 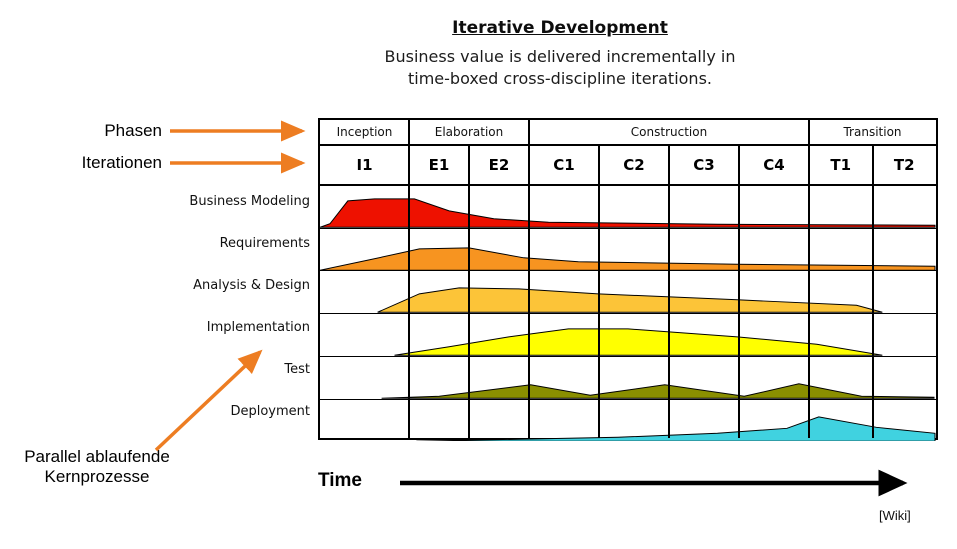 I want to click on phase-label: Inception, so click(x=364, y=132).